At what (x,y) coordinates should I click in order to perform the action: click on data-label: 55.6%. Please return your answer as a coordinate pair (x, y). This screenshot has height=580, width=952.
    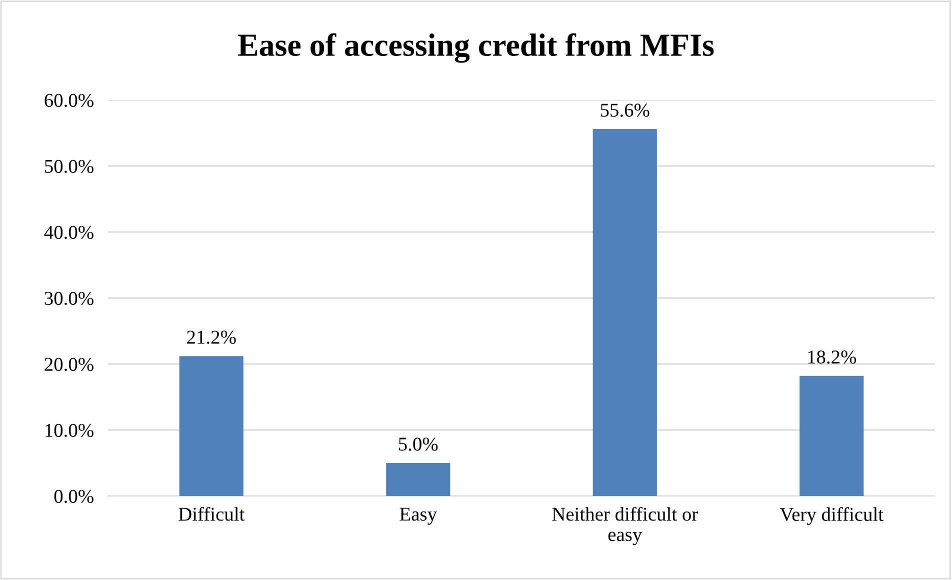
    Looking at the image, I should click on (625, 110).